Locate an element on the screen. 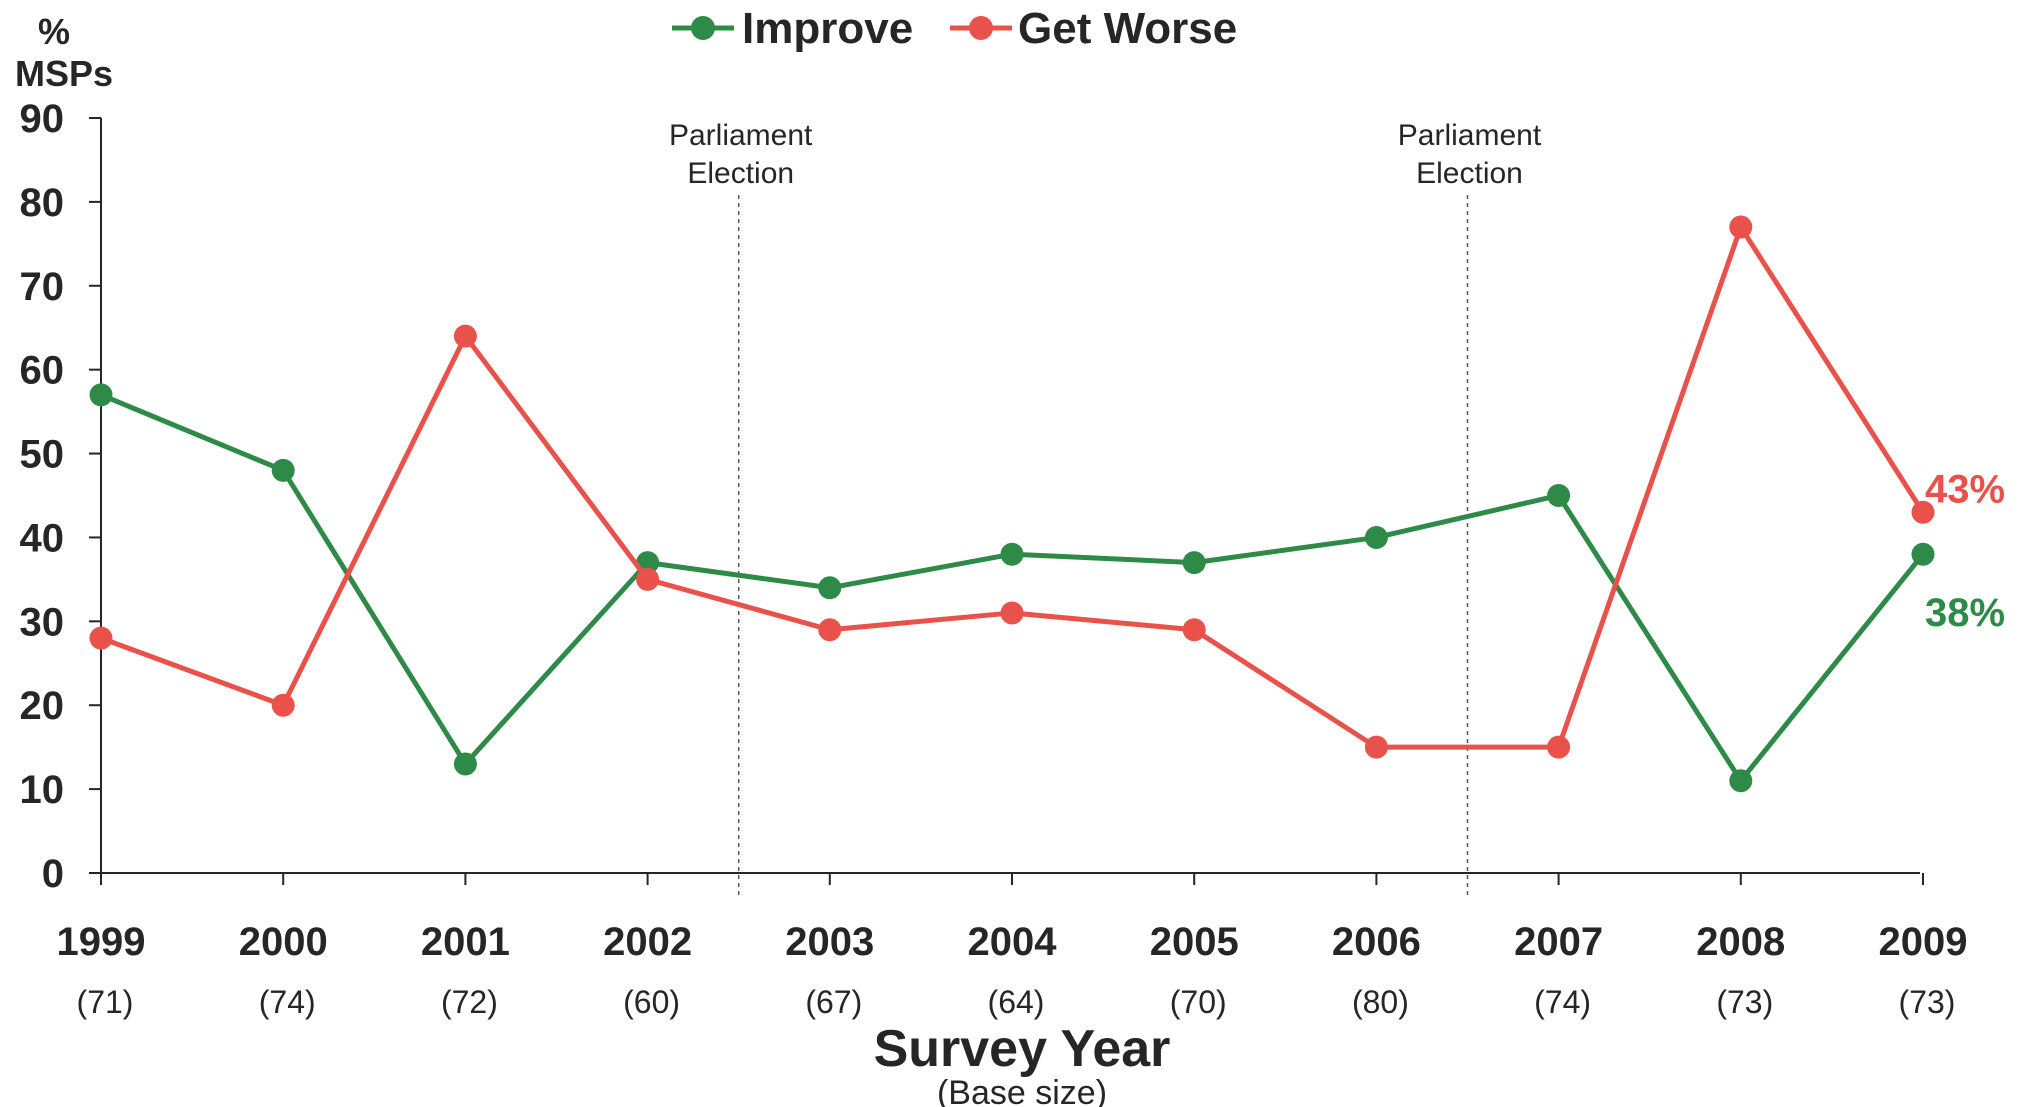  legend-label-get-worse: Get Worse is located at coordinates (1127, 28).